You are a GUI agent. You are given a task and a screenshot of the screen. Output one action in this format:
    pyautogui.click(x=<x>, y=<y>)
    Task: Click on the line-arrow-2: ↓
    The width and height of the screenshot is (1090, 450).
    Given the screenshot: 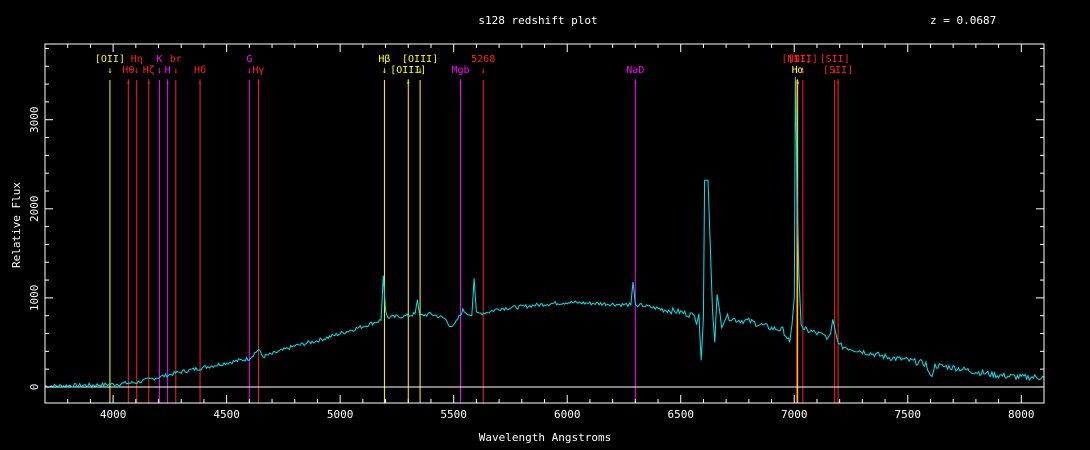 What is the action you would take?
    pyautogui.click(x=136, y=71)
    